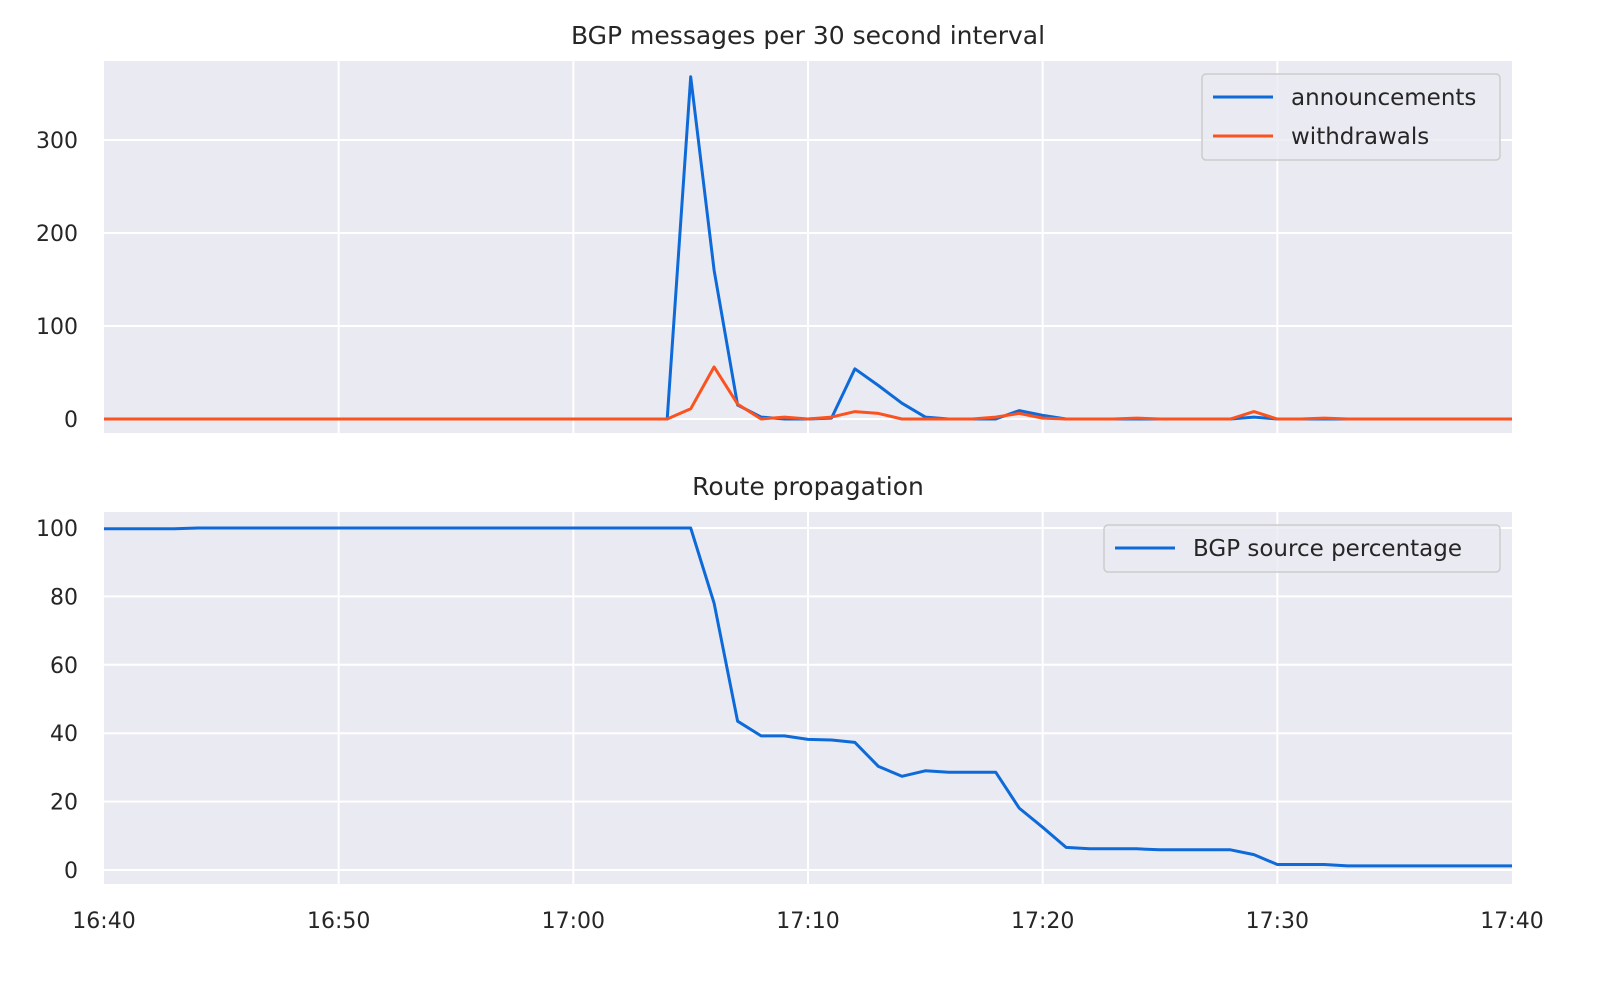  Describe the element at coordinates (57, 234) in the screenshot. I see `y-tick-label: 200` at that location.